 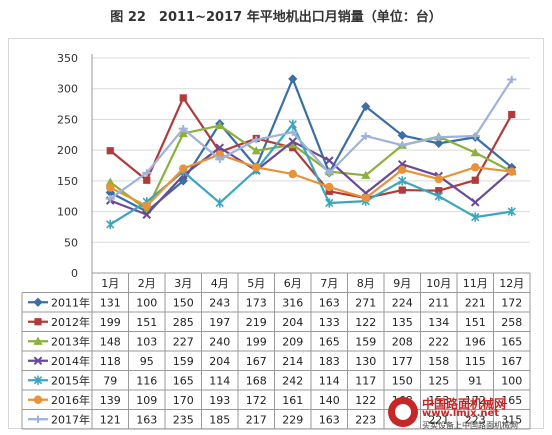 I want to click on data-table-cell: 125, so click(x=438, y=380).